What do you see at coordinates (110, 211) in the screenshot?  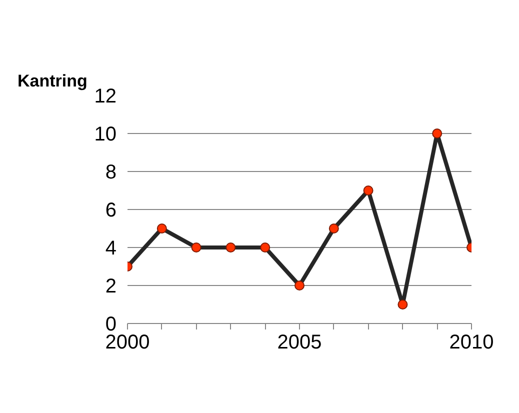 I see `y-tick-label: 6` at bounding box center [110, 211].